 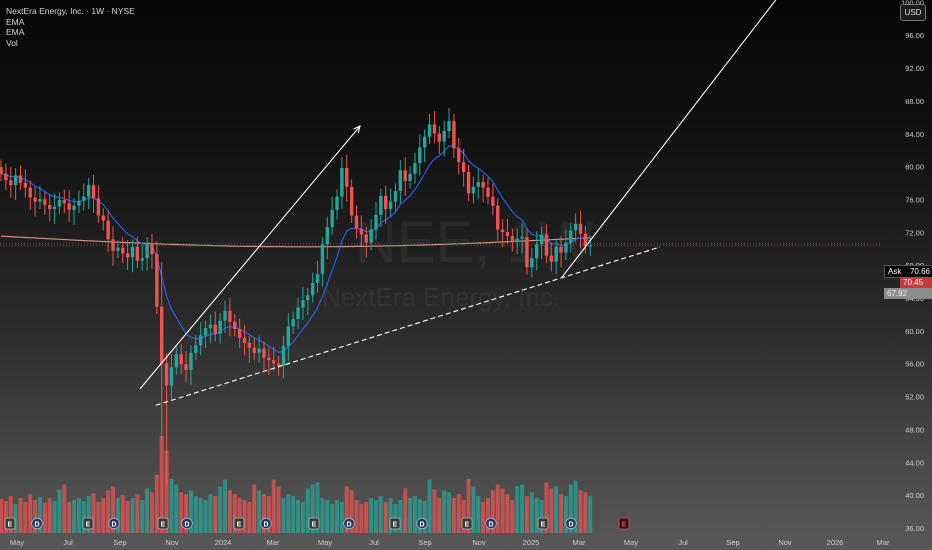 What do you see at coordinates (15, 21) in the screenshot?
I see `legend-ema-1: EMA` at bounding box center [15, 21].